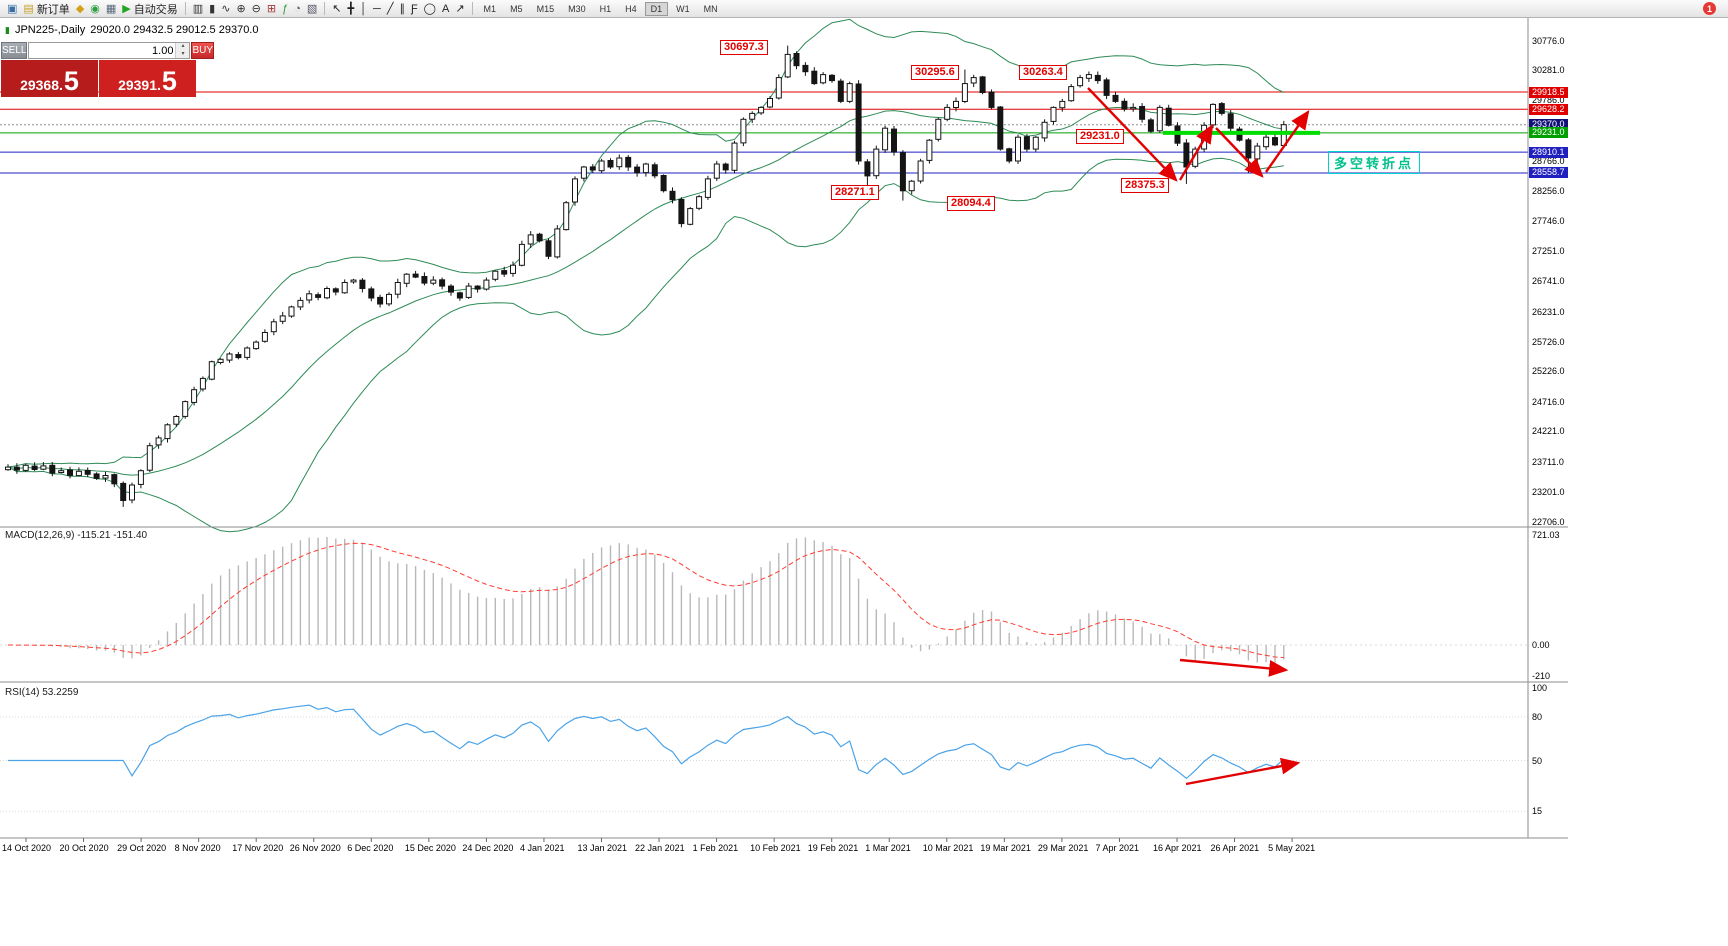 The image size is (1728, 946). Describe the element at coordinates (710, 8) in the screenshot. I see `timeframe-mn: MN` at that location.